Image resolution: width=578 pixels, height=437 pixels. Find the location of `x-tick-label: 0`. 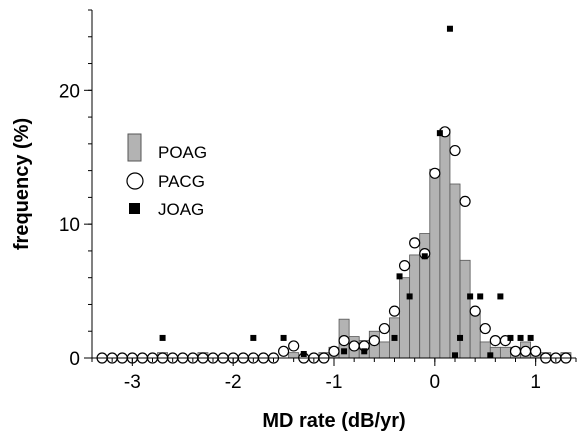

x-tick-label: 0 is located at coordinates (435, 382).